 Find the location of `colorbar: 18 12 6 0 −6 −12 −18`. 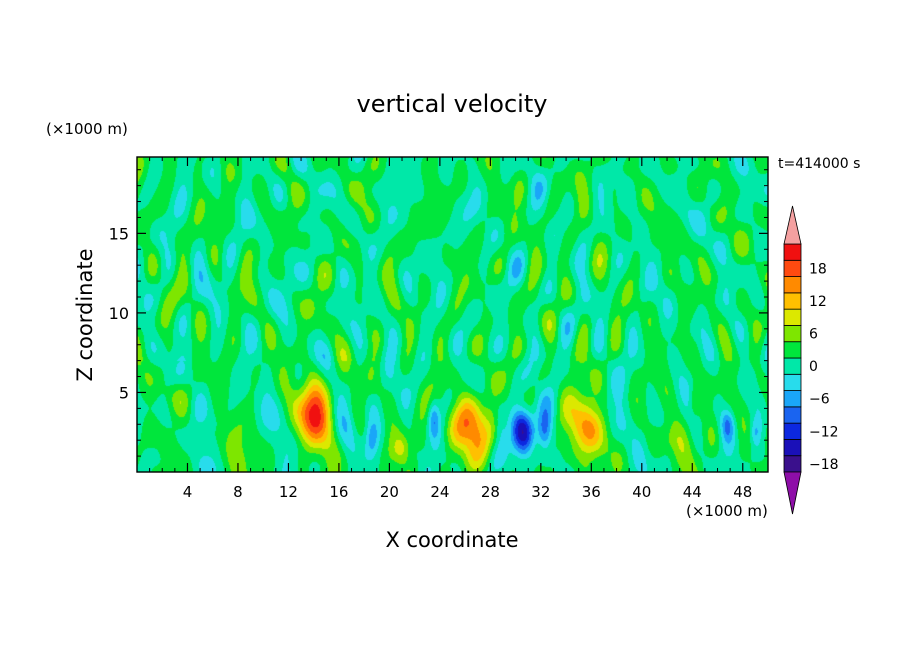

colorbar: 18 12 6 0 −6 −12 −18 is located at coordinates (811, 360).